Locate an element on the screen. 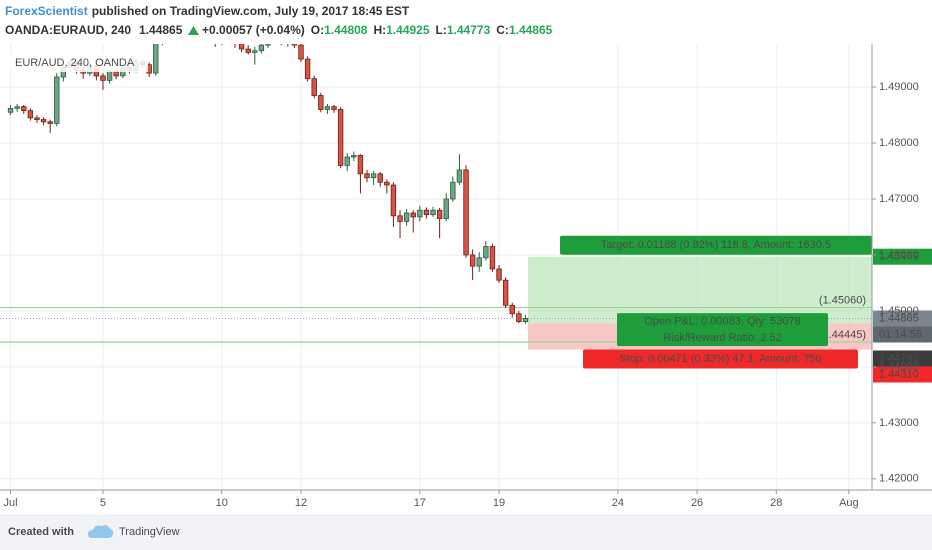 The height and width of the screenshot is (550, 932). y-tick-label: 1.42000 is located at coordinates (899, 479).